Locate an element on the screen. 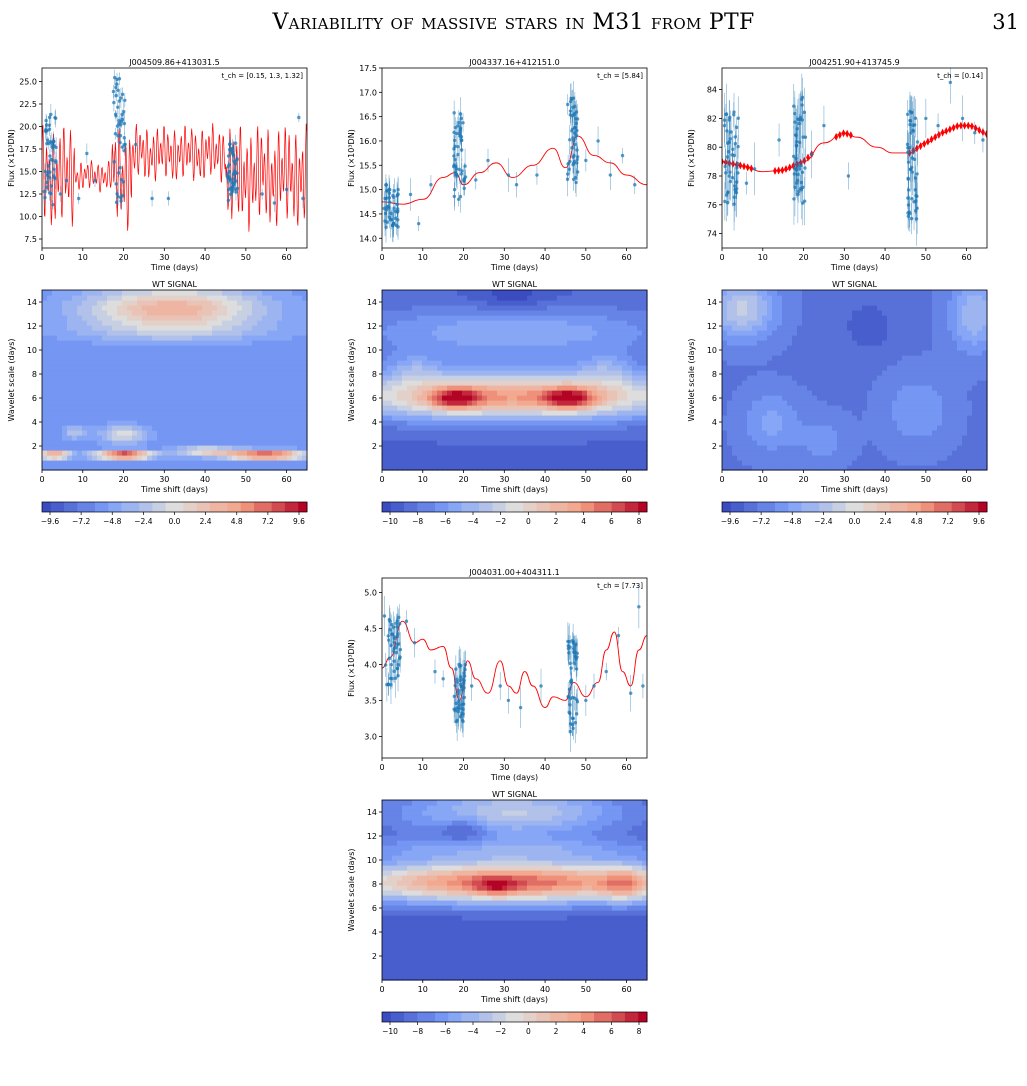 Image resolution: width=1027 pixels, height=1086 pixels. chart-title: WT SIGNAL is located at coordinates (514, 284).